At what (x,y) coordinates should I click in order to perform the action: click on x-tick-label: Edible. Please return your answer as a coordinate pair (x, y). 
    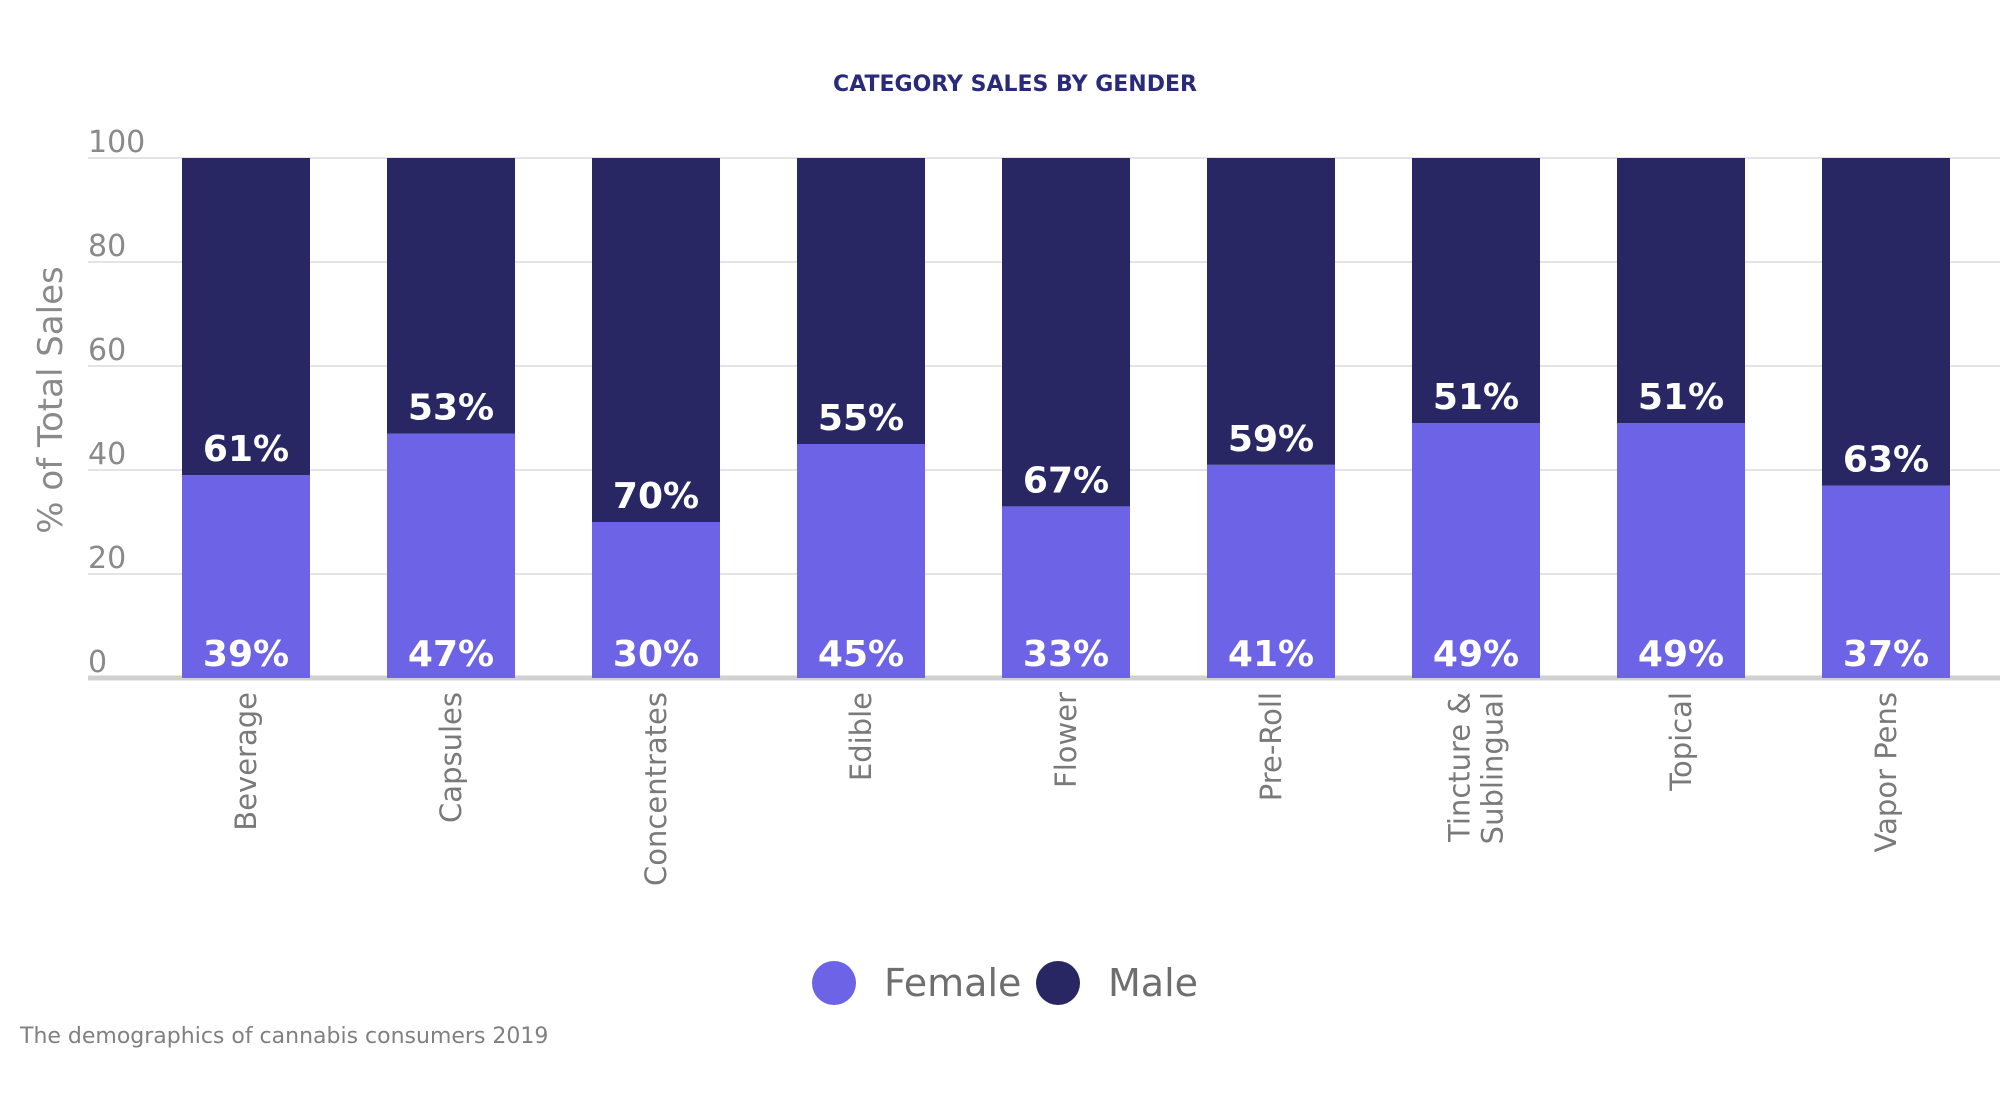
    Looking at the image, I should click on (861, 736).